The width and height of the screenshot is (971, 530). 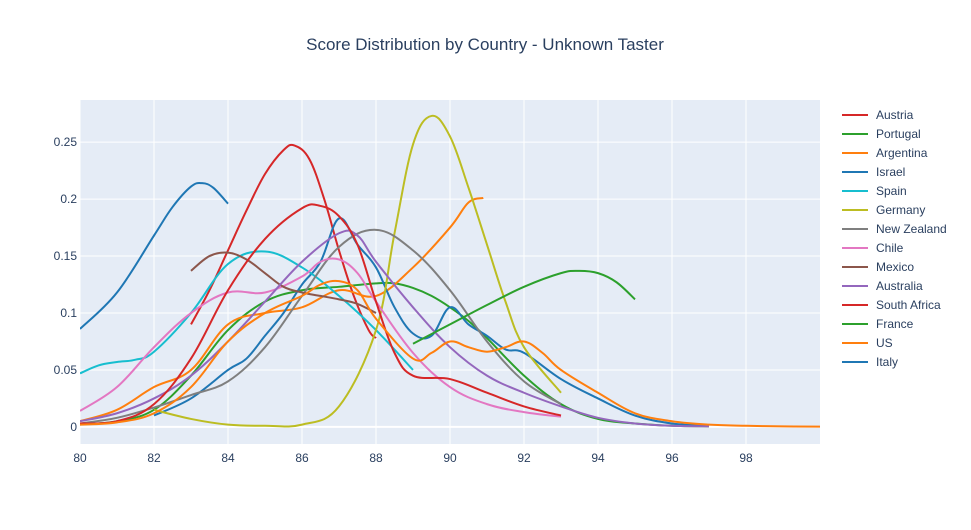 What do you see at coordinates (80, 458) in the screenshot?
I see `x-tick-label: 80` at bounding box center [80, 458].